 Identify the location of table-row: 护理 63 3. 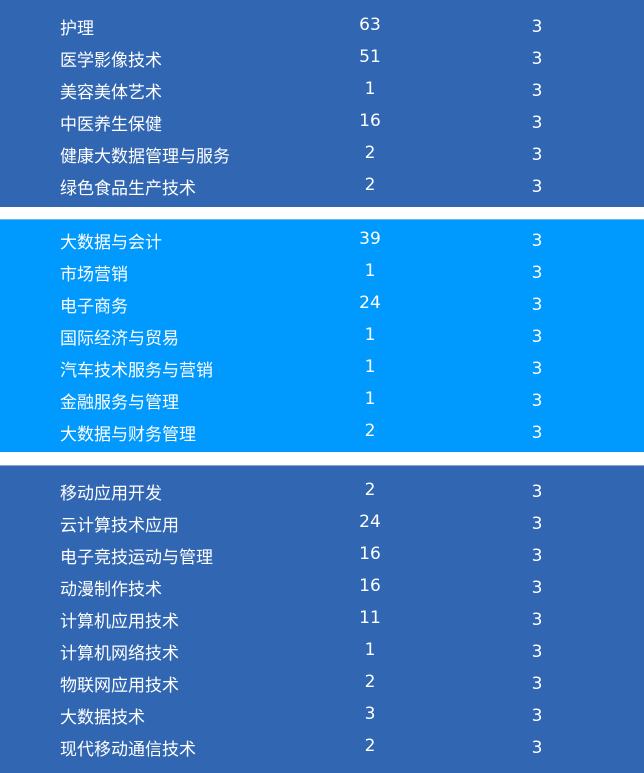
(322, 26).